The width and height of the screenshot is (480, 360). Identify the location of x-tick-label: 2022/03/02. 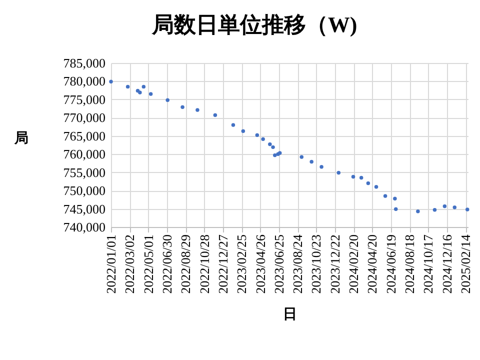
(130, 264).